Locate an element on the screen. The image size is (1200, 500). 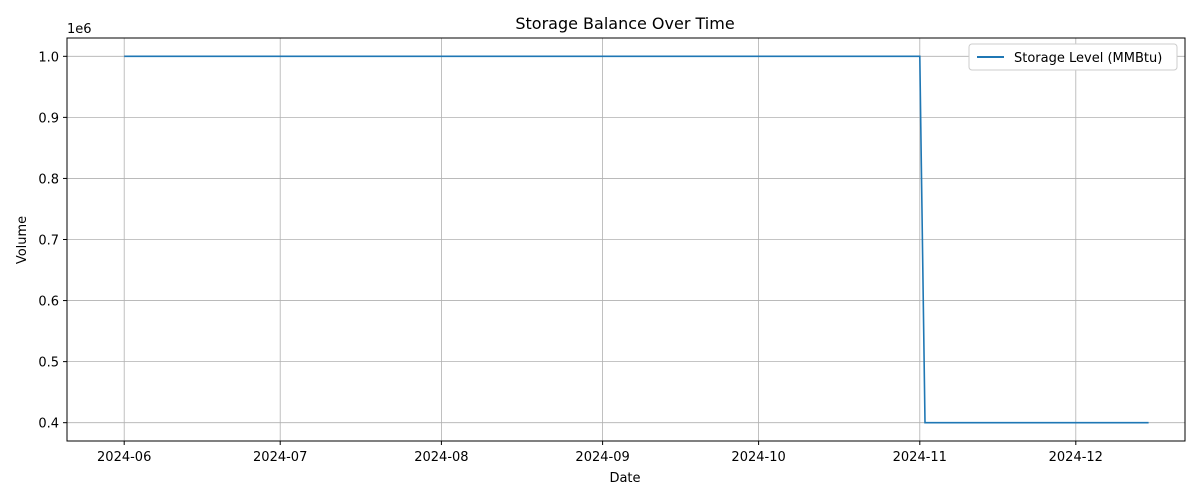
y-tick-label: 1.0 is located at coordinates (48, 57).